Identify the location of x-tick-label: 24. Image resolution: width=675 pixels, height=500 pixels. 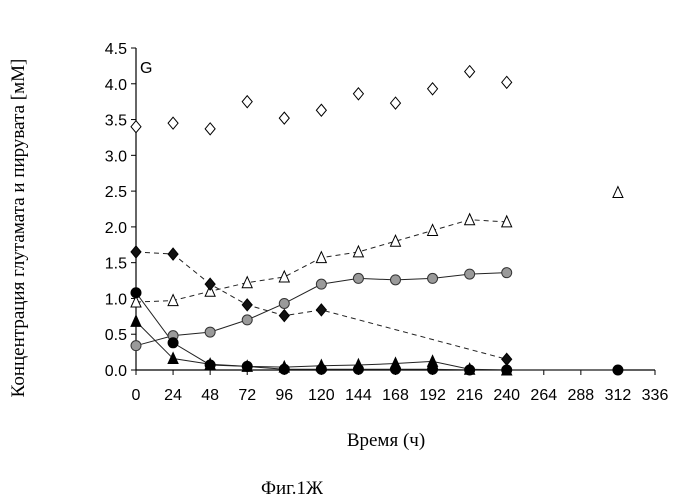
(173, 395).